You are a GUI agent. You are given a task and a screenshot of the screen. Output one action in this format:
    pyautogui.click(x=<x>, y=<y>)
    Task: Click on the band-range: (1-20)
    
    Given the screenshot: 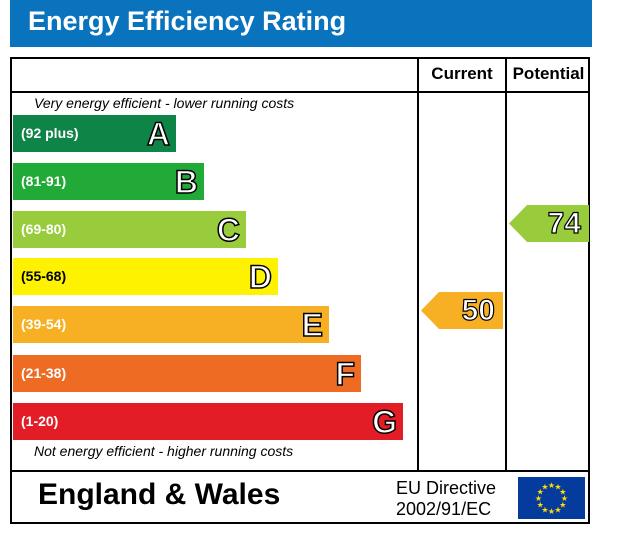 What is the action you would take?
    pyautogui.click(x=40, y=421)
    